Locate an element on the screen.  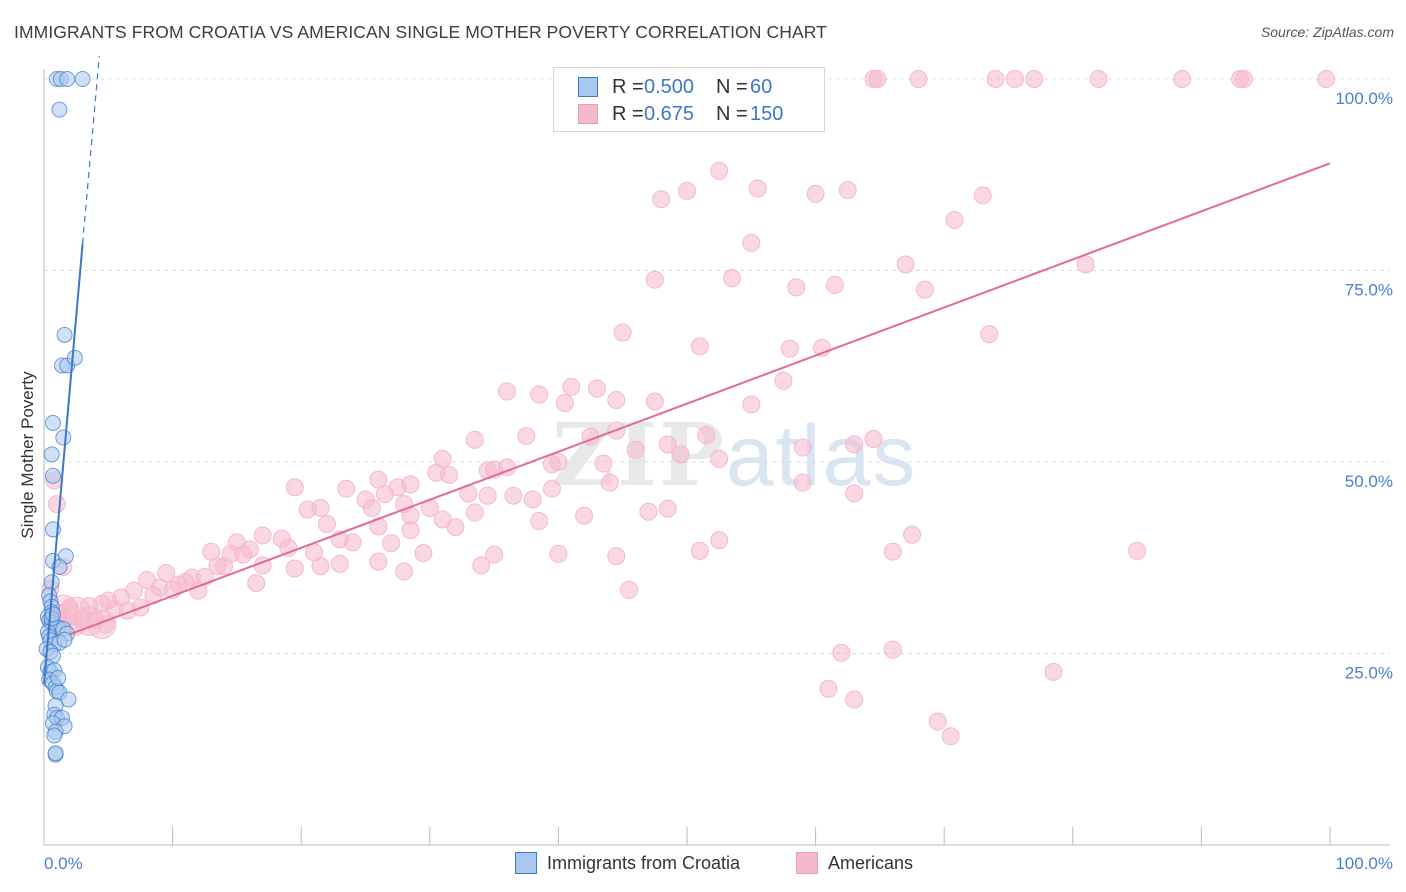
correlation-legend: R = 0.500 N = 60 R = 0.675 N = 150 is located at coordinates (689, 99).